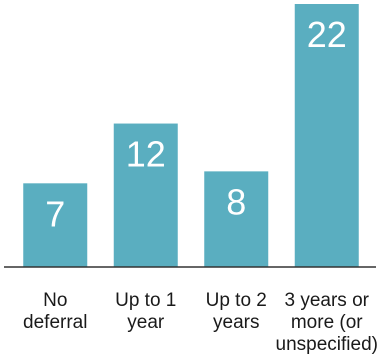  What do you see at coordinates (236, 300) in the screenshot?
I see `category-label-3-line-1: Up to 2` at bounding box center [236, 300].